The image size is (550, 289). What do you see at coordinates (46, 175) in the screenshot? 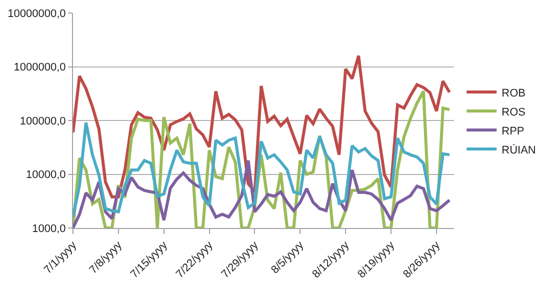
I see `y-tick-label: 10000,0` at bounding box center [46, 175].